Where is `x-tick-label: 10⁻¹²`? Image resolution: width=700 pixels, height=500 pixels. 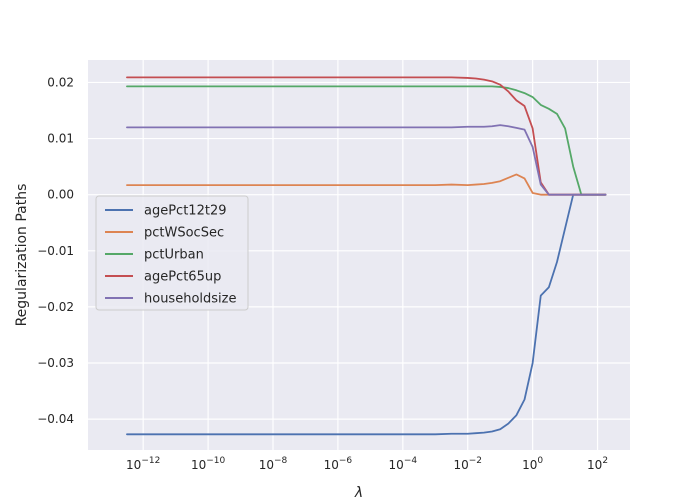
x-tick-label: 10⁻¹² is located at coordinates (143, 464).